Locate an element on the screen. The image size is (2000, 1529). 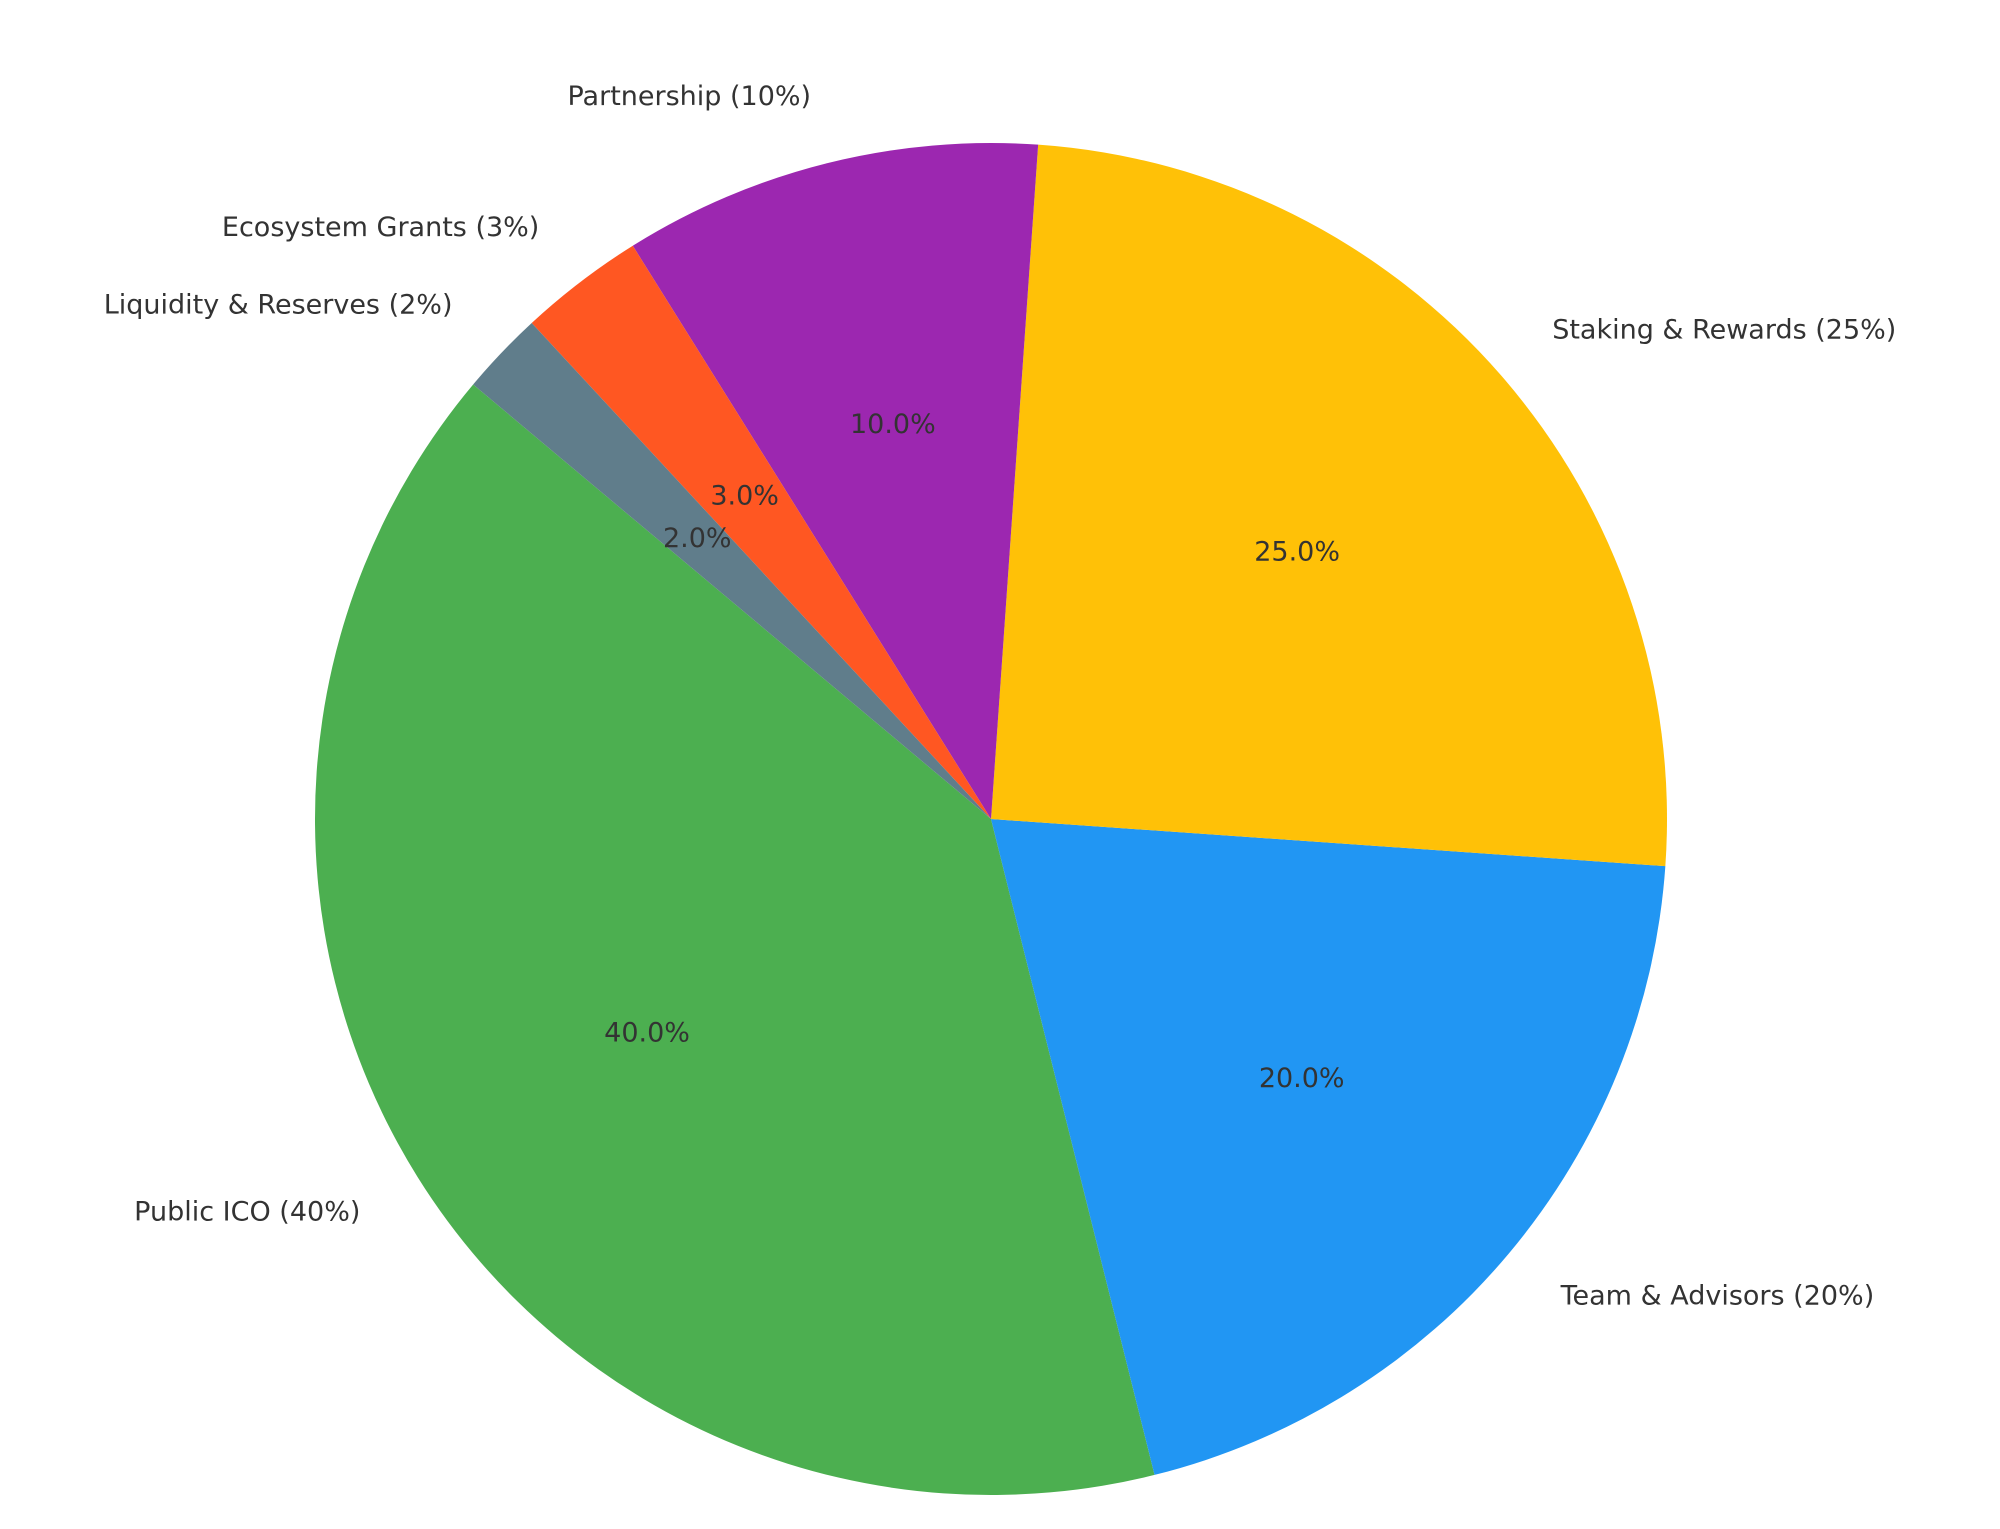
value-label: 3.0% is located at coordinates (744, 495).